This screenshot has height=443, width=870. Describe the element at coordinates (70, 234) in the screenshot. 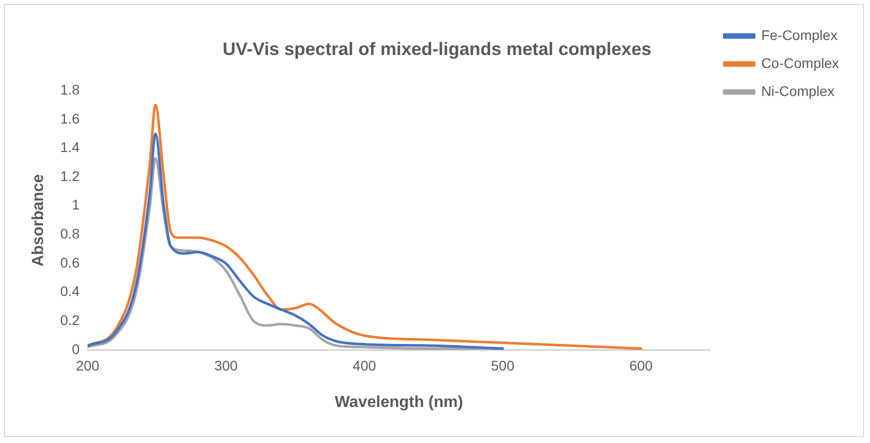

I see `y-tick-label: 0.8` at that location.